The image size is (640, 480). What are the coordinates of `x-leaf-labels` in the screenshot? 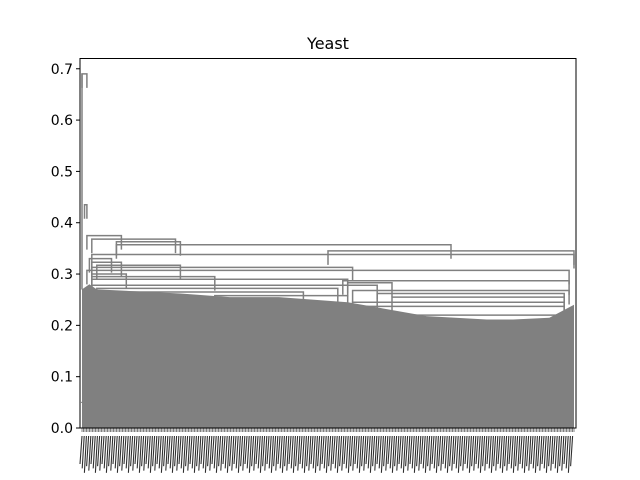 It's located at (326, 454).